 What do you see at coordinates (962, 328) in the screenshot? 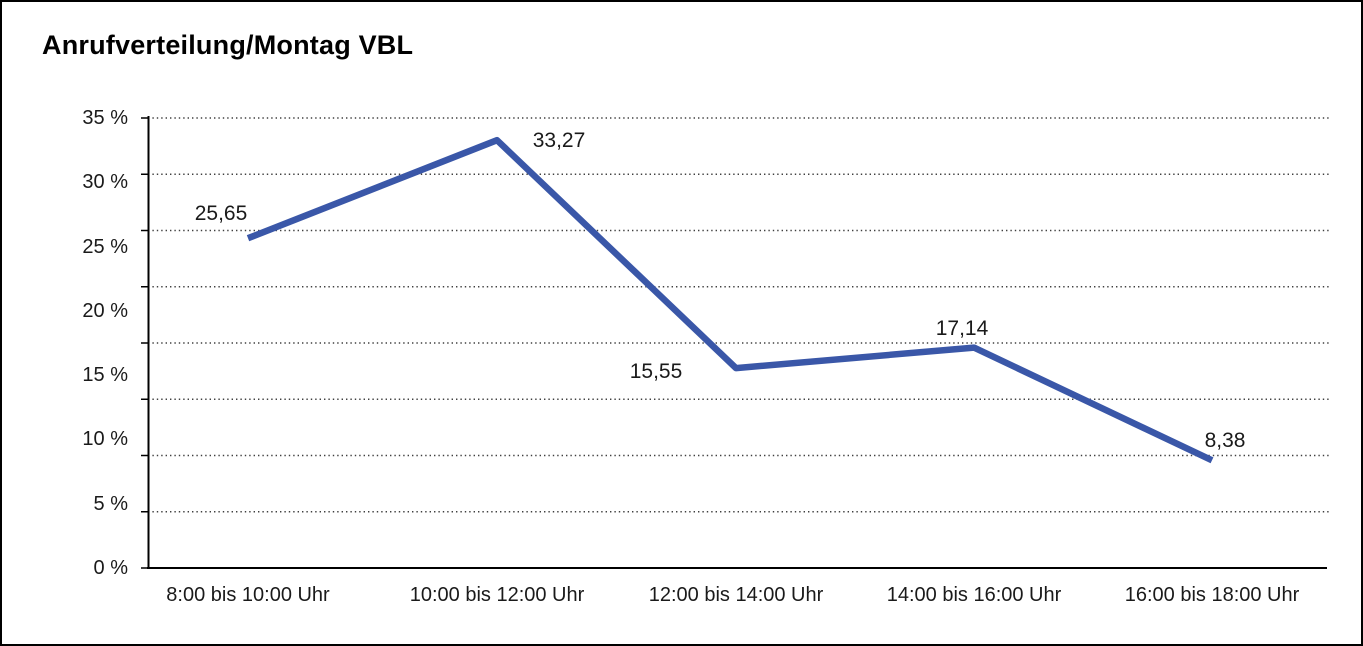
I see `data-point-label: 17,14` at bounding box center [962, 328].